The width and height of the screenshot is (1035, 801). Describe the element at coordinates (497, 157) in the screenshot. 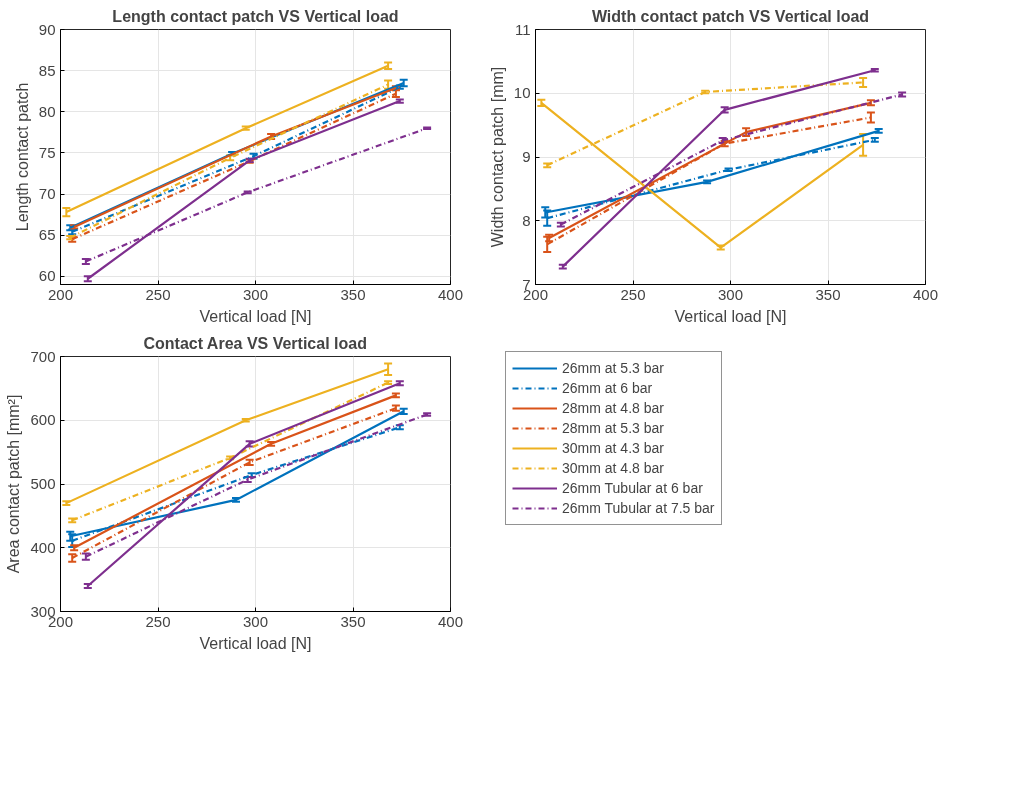

I see `y-axis-title: Width contact patch [mm]` at that location.